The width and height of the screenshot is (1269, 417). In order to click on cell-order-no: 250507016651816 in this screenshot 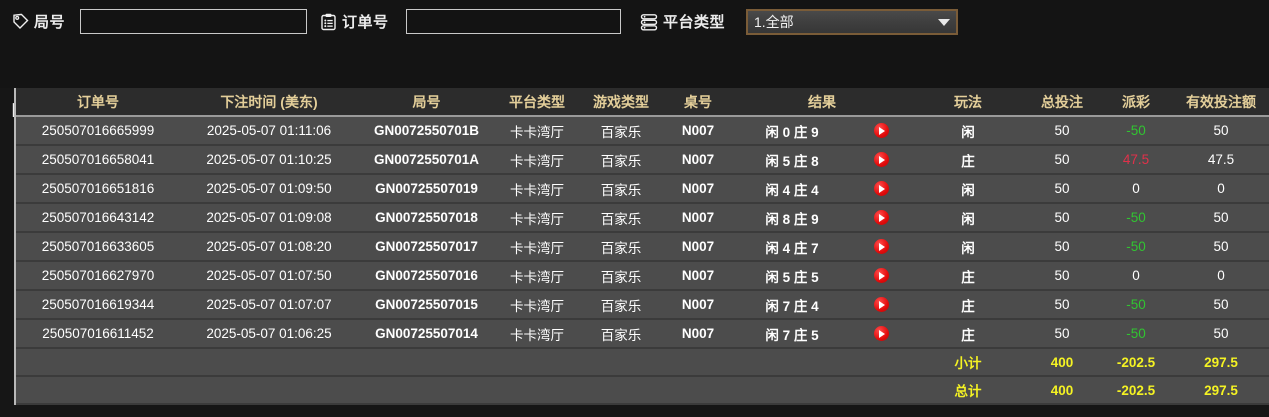, I will do `click(98, 189)`.